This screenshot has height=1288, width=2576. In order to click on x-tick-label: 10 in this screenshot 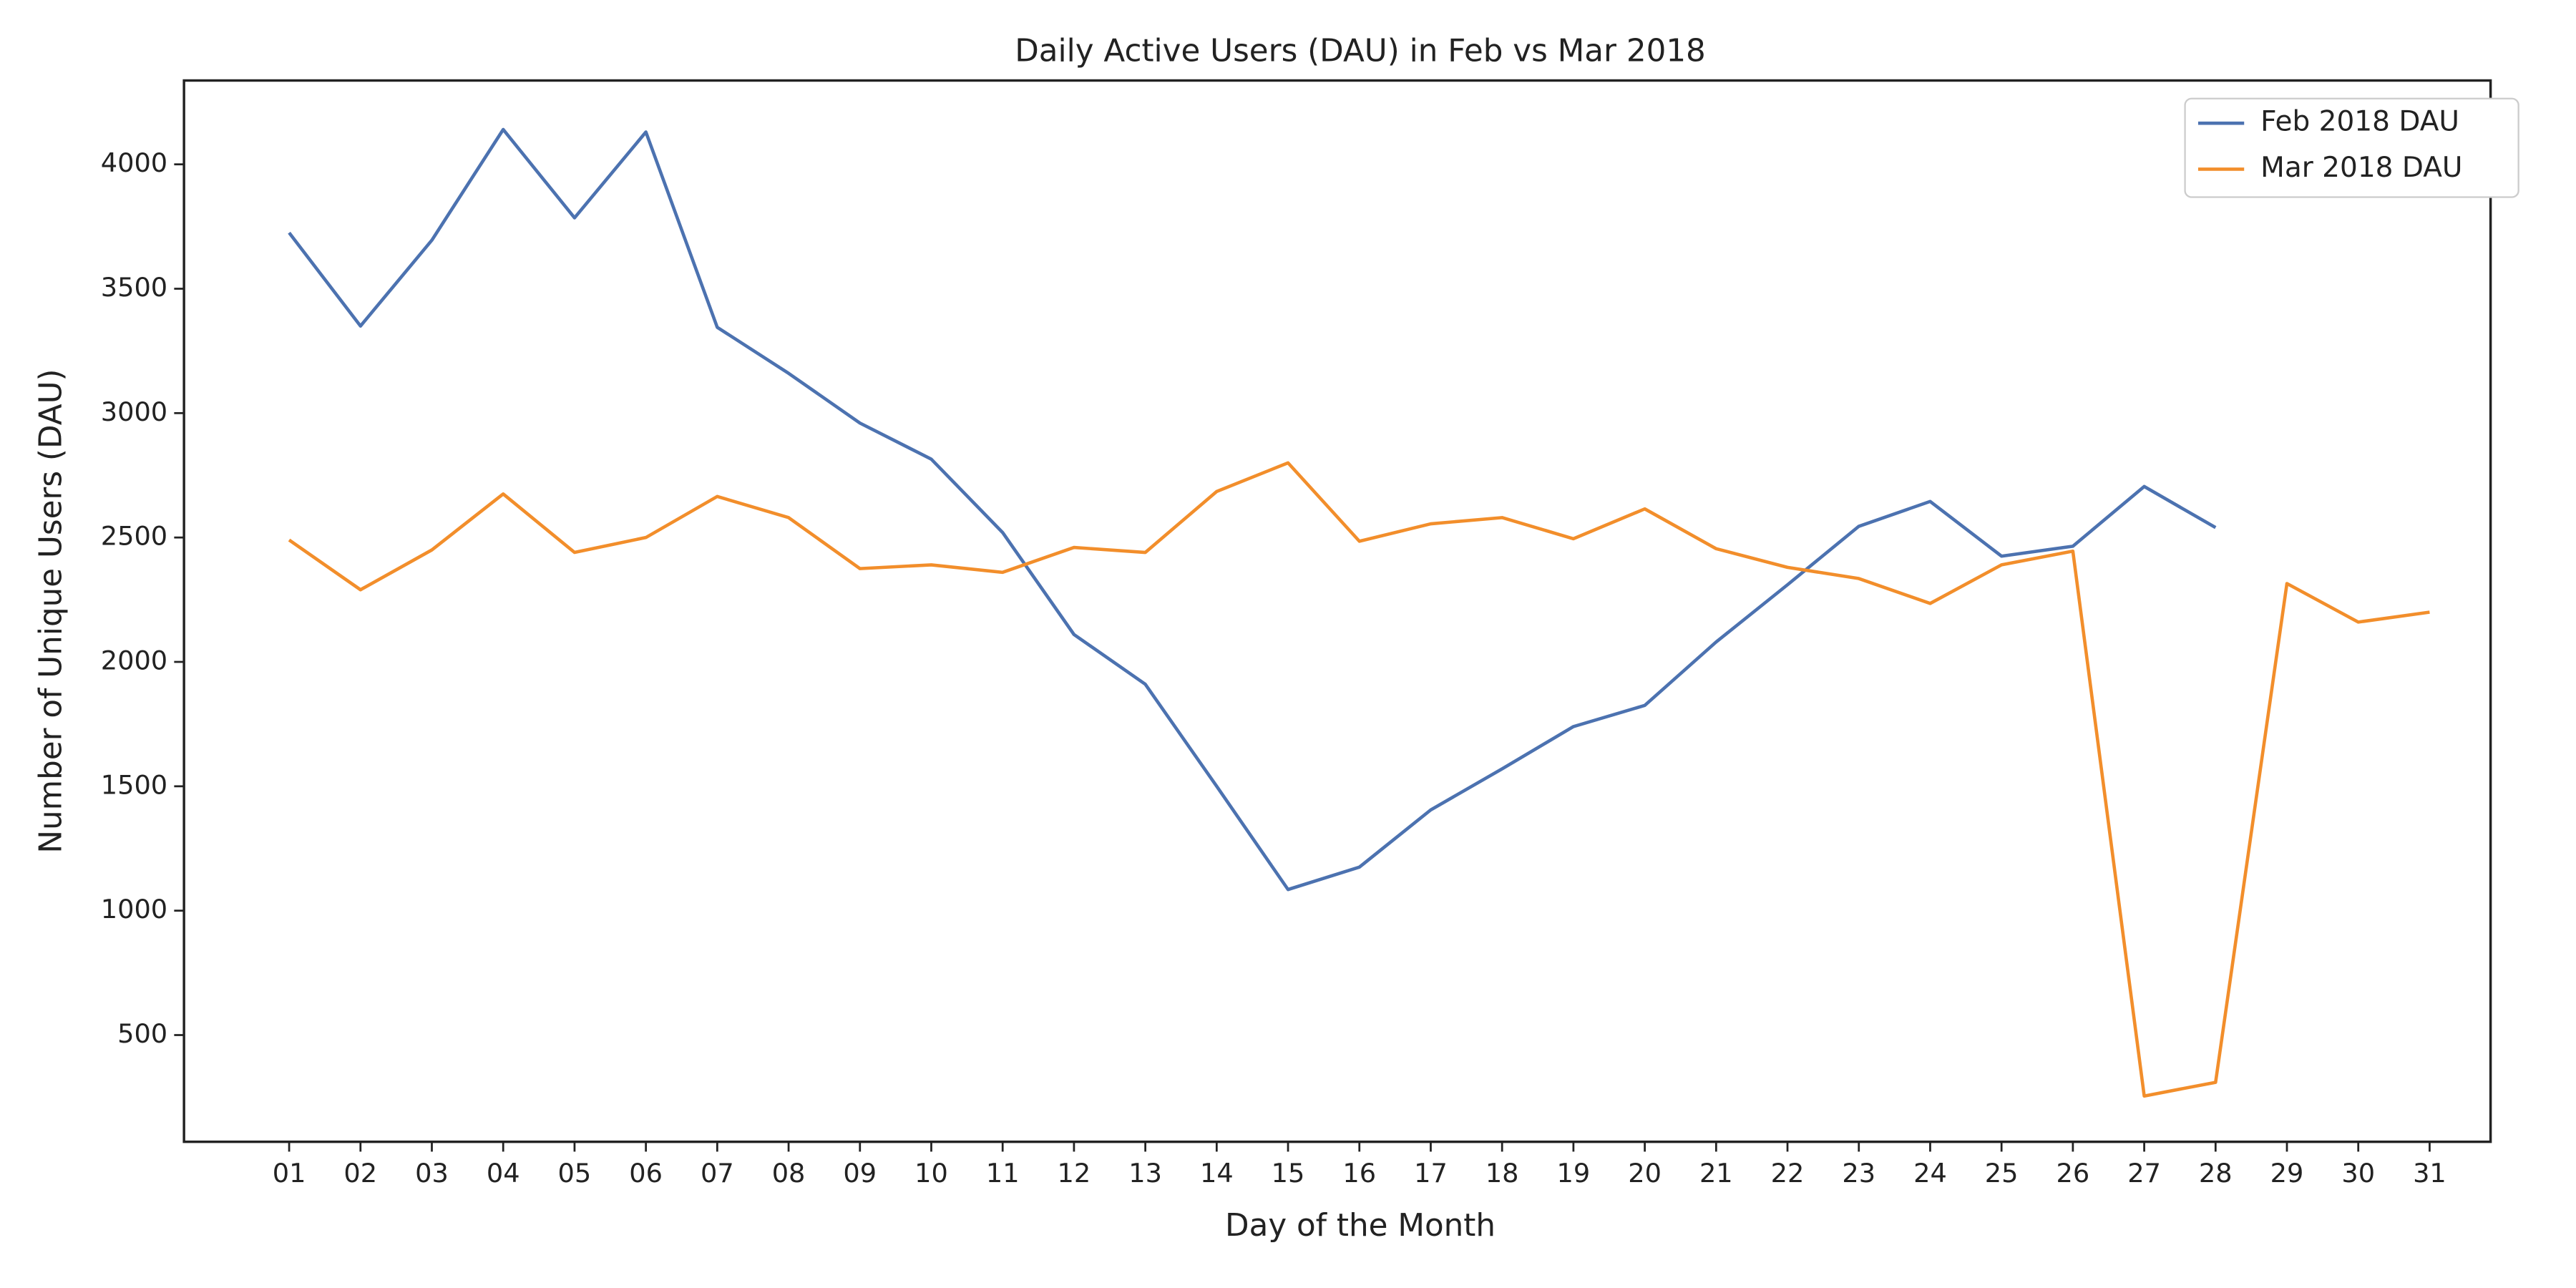, I will do `click(931, 1173)`.